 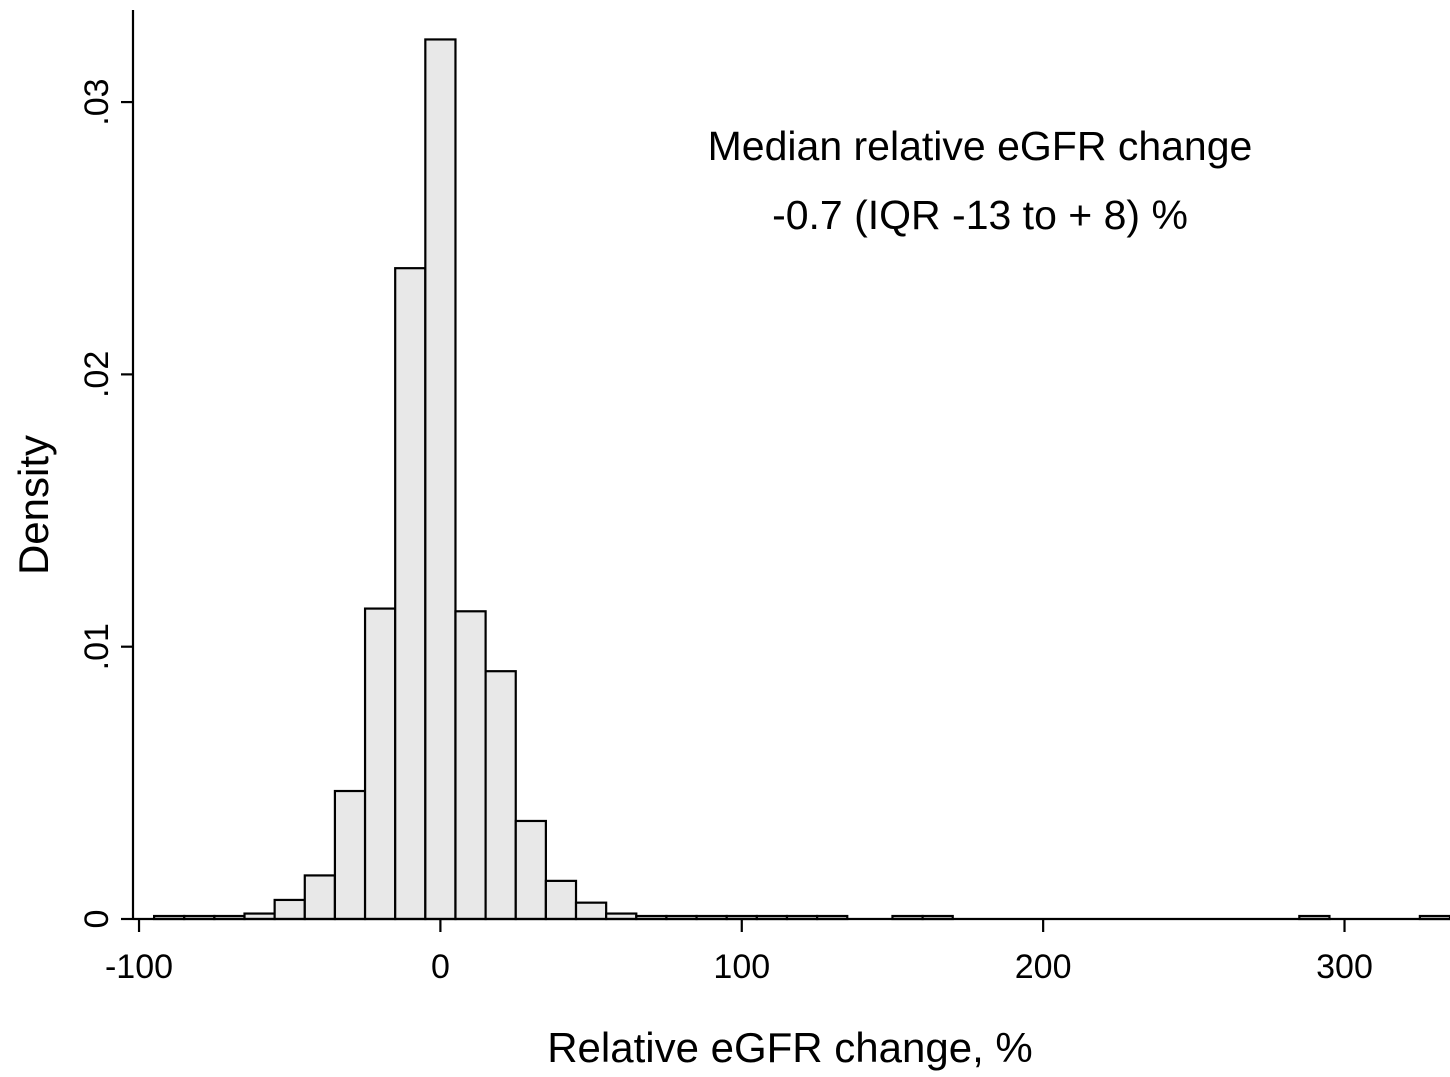 I want to click on x-tick-label: -100, so click(x=139, y=967).